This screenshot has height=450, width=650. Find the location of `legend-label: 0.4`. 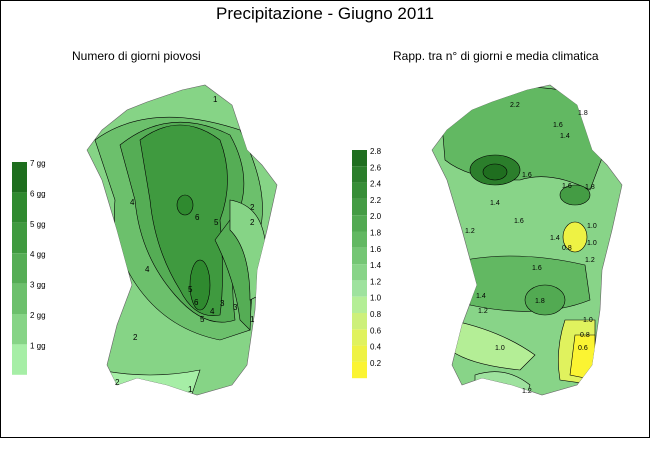

legend-label: 0.4 is located at coordinates (376, 347).